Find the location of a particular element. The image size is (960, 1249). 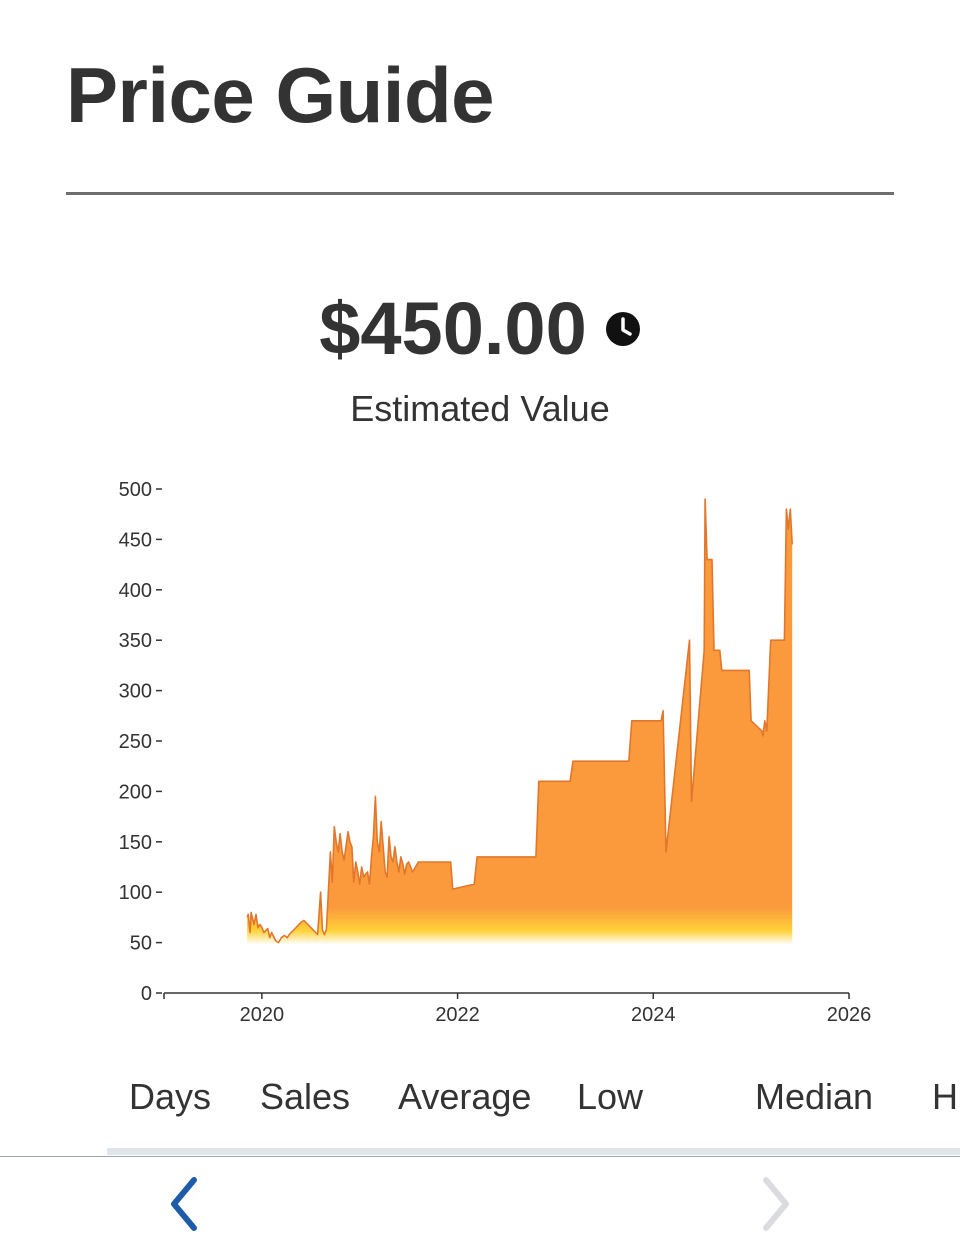

x-tick-label: 2022 is located at coordinates (457, 1015).